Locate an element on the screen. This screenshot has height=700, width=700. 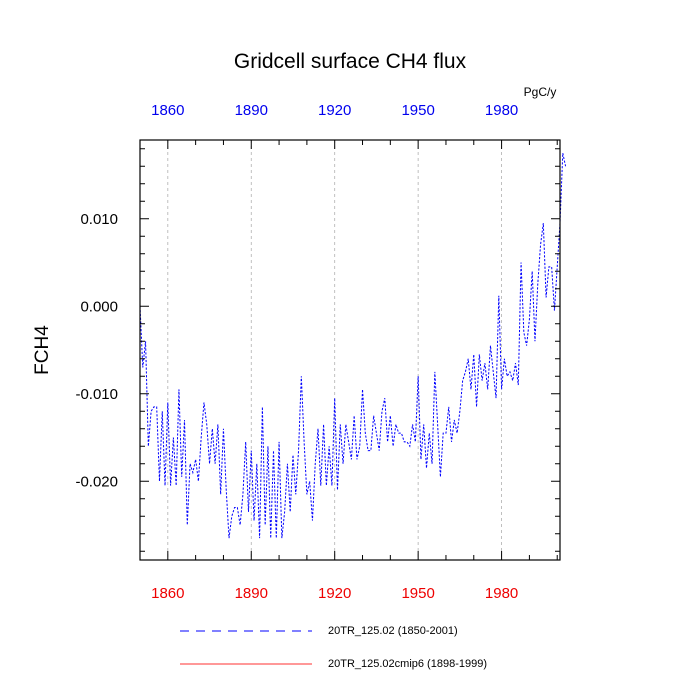
y-tick-label: -0.020 is located at coordinates (96, 481).